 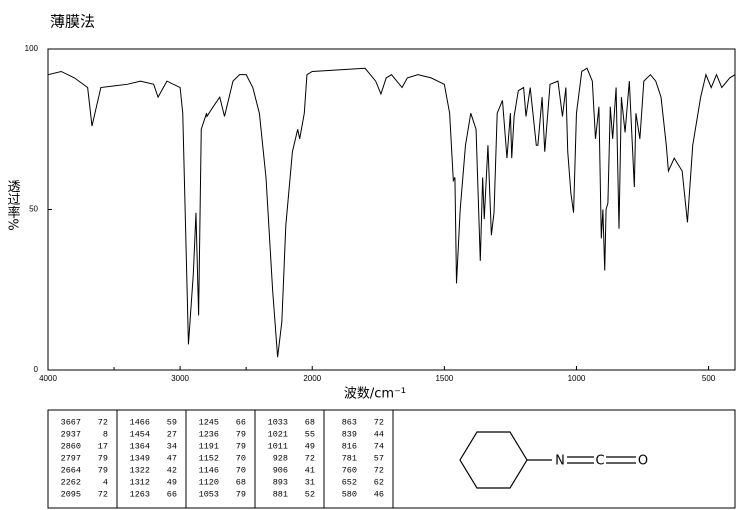 I want to click on peak-transmittance: 46, so click(x=379, y=494).